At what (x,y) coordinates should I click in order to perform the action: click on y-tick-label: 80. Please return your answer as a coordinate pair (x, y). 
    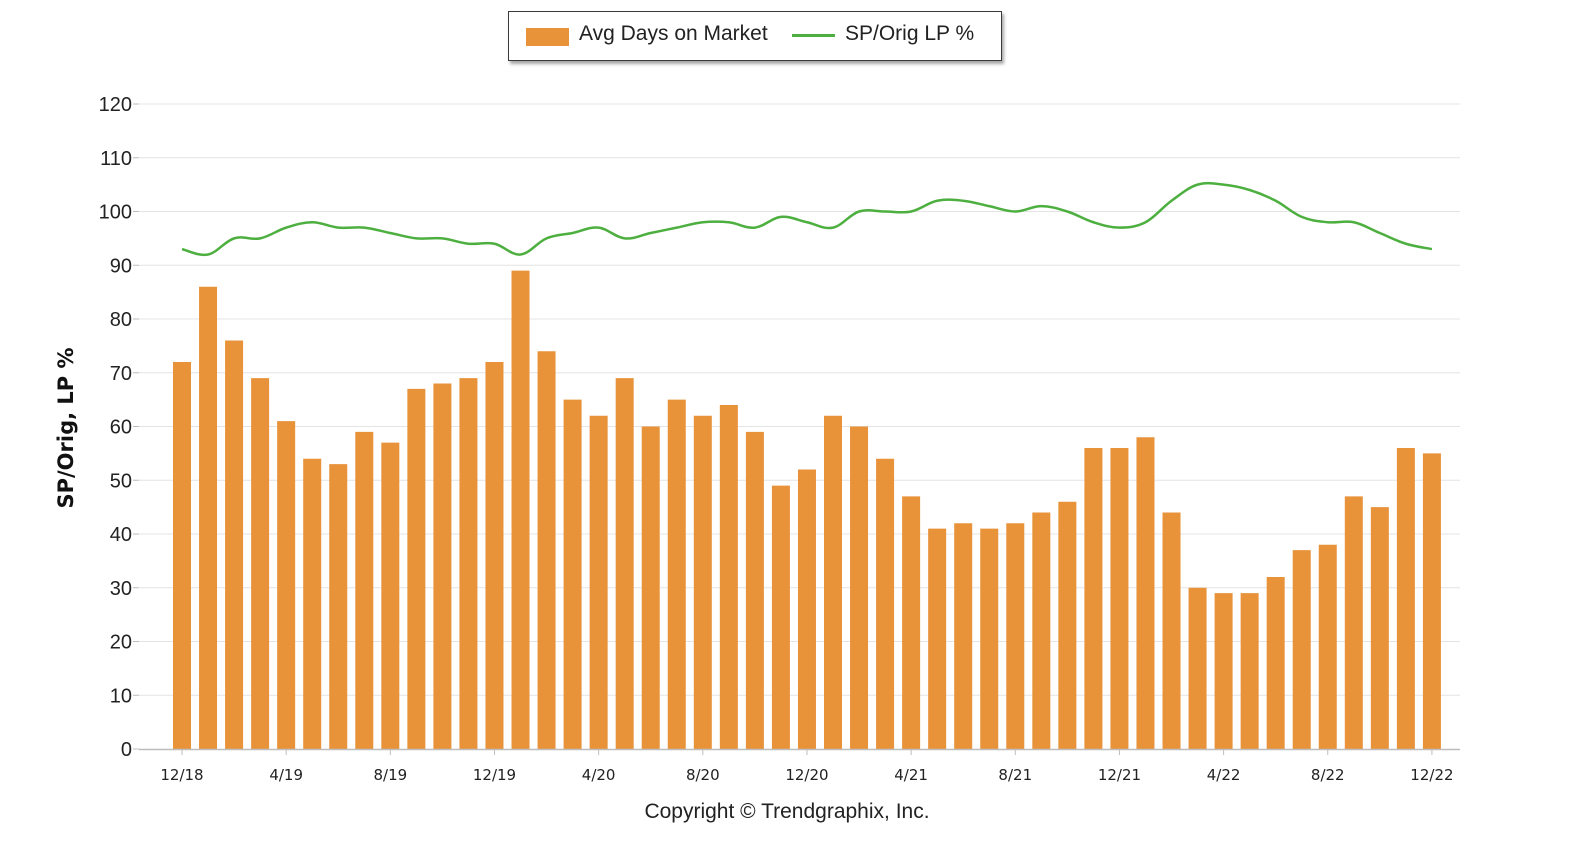
    Looking at the image, I should click on (121, 320).